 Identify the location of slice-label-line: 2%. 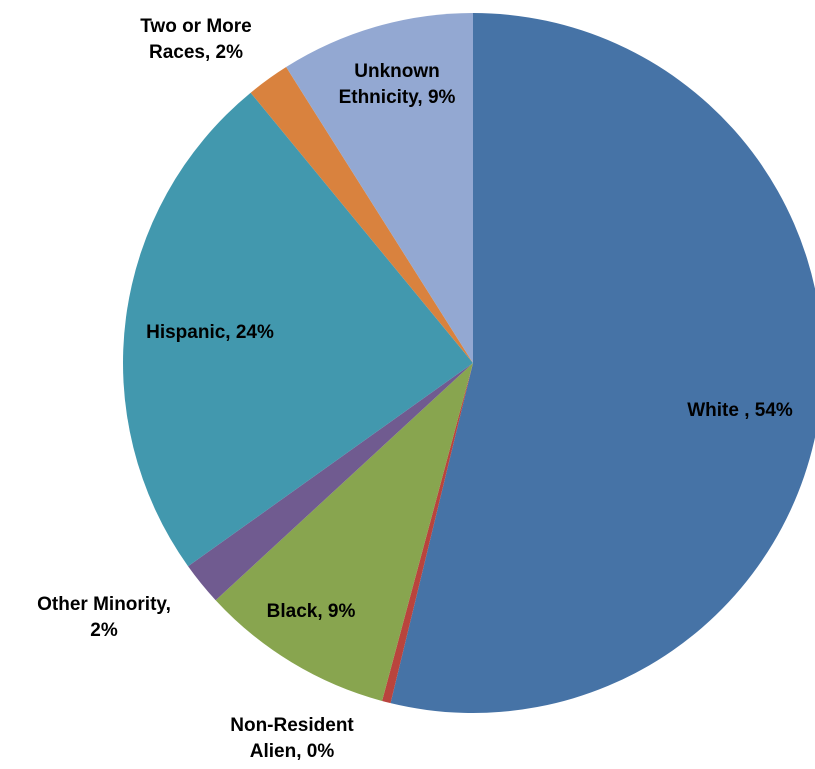
(104, 630).